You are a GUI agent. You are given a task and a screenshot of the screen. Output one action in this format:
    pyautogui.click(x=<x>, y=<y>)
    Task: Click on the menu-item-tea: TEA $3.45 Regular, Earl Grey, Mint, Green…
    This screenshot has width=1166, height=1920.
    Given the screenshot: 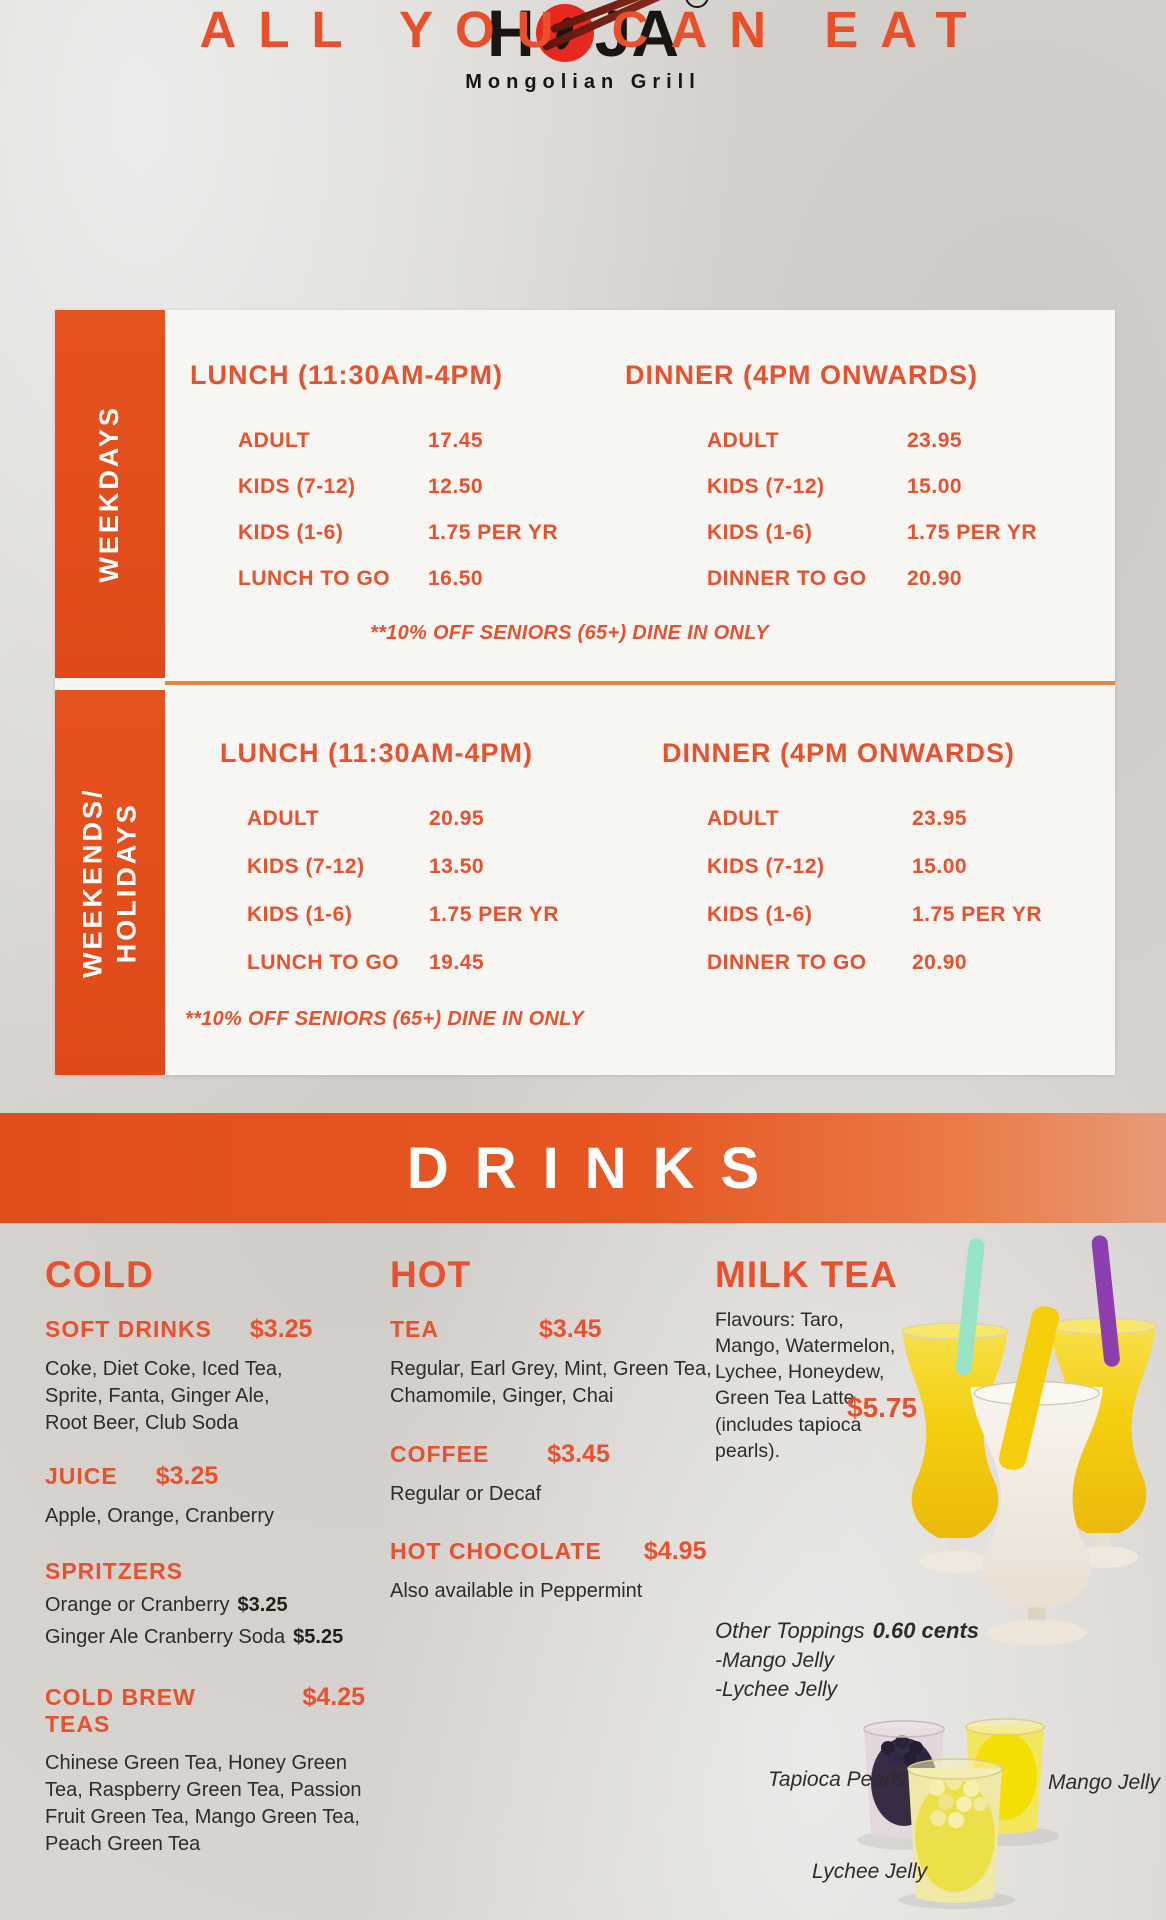 What is the action you would take?
    pyautogui.click(x=555, y=1362)
    